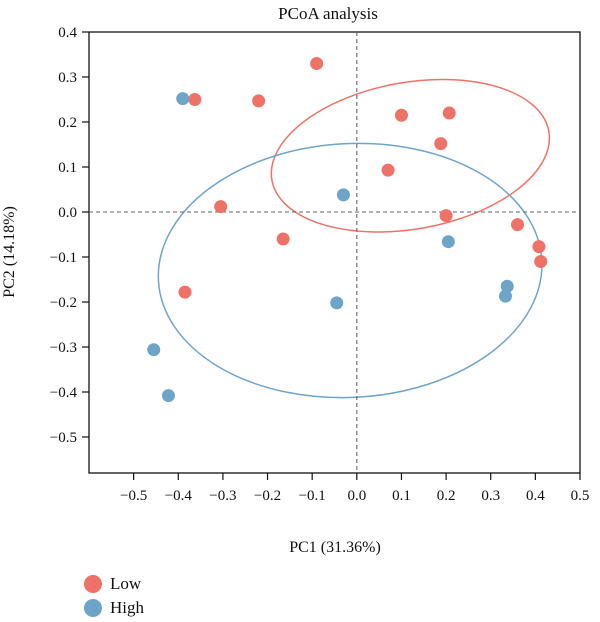  I want to click on chart-title: PCoA analysis, so click(328, 13).